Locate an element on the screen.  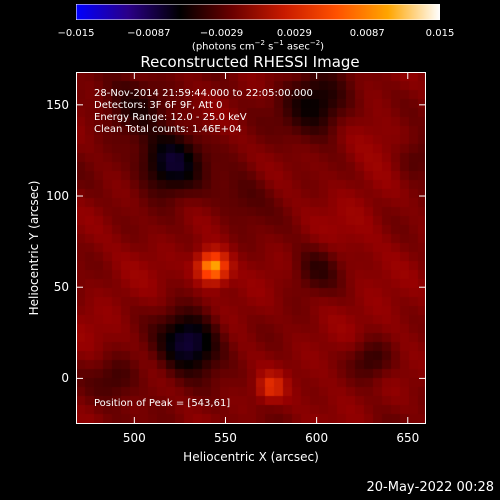
colorbar is located at coordinates (258, 12).